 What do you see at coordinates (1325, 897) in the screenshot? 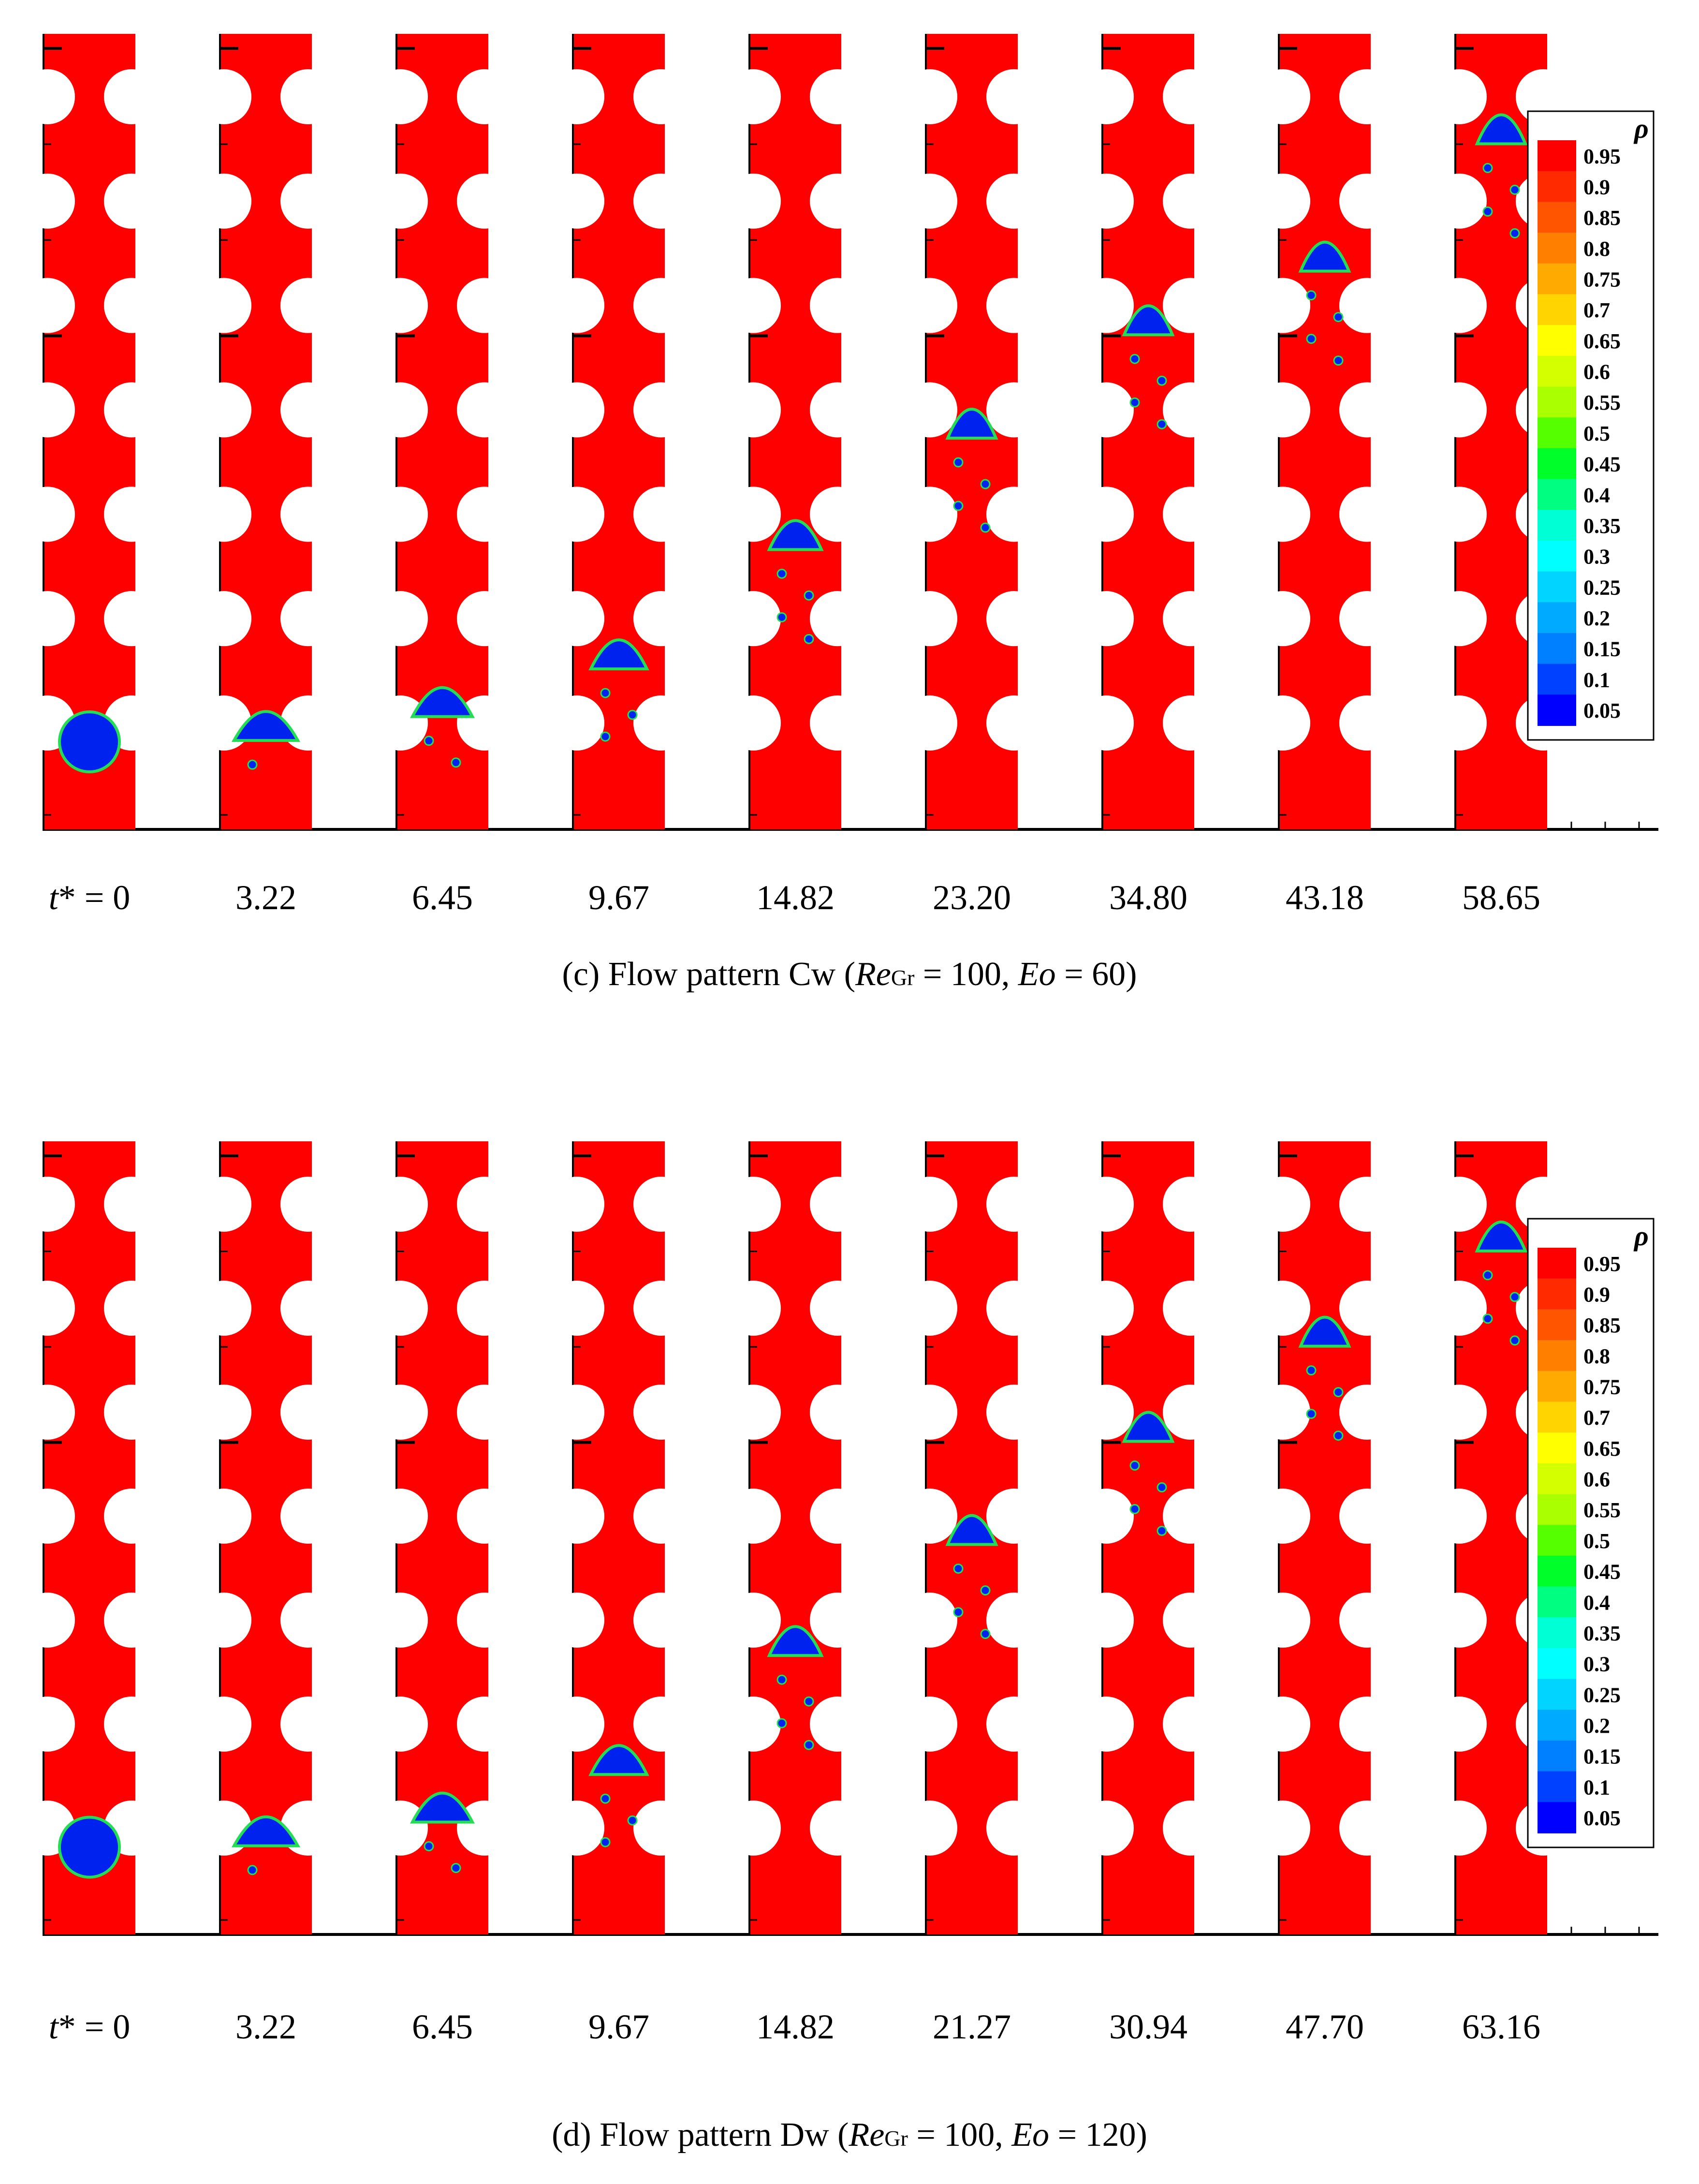
I see `time-label: 43.18` at bounding box center [1325, 897].